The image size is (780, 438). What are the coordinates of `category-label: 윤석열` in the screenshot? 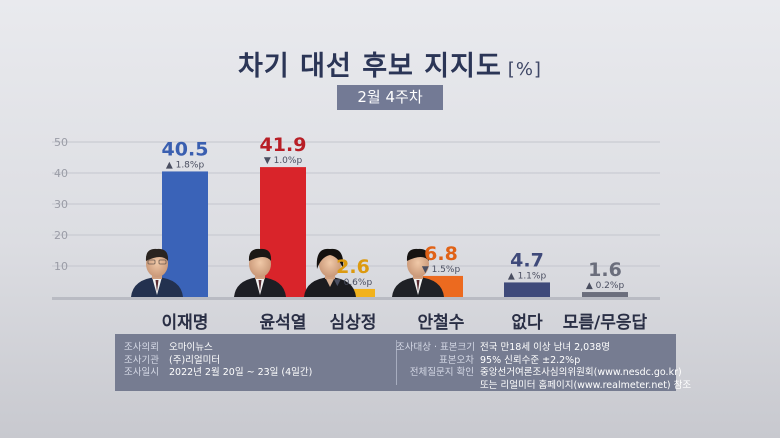 It's located at (283, 323).